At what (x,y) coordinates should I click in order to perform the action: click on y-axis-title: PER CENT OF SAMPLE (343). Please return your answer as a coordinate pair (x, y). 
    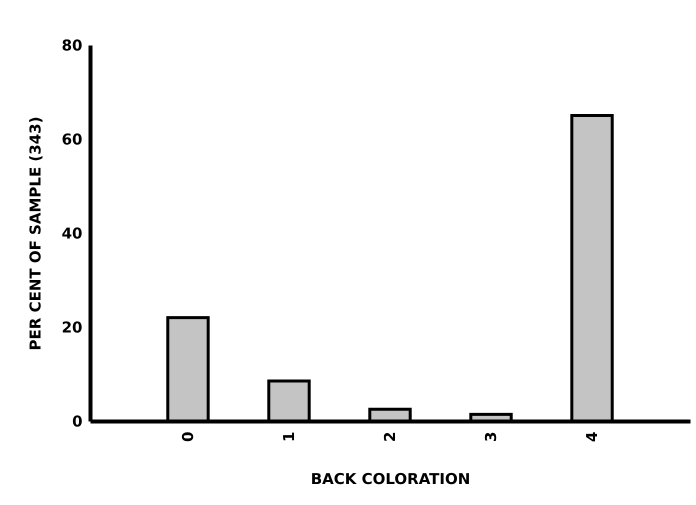
    Looking at the image, I should click on (35, 233).